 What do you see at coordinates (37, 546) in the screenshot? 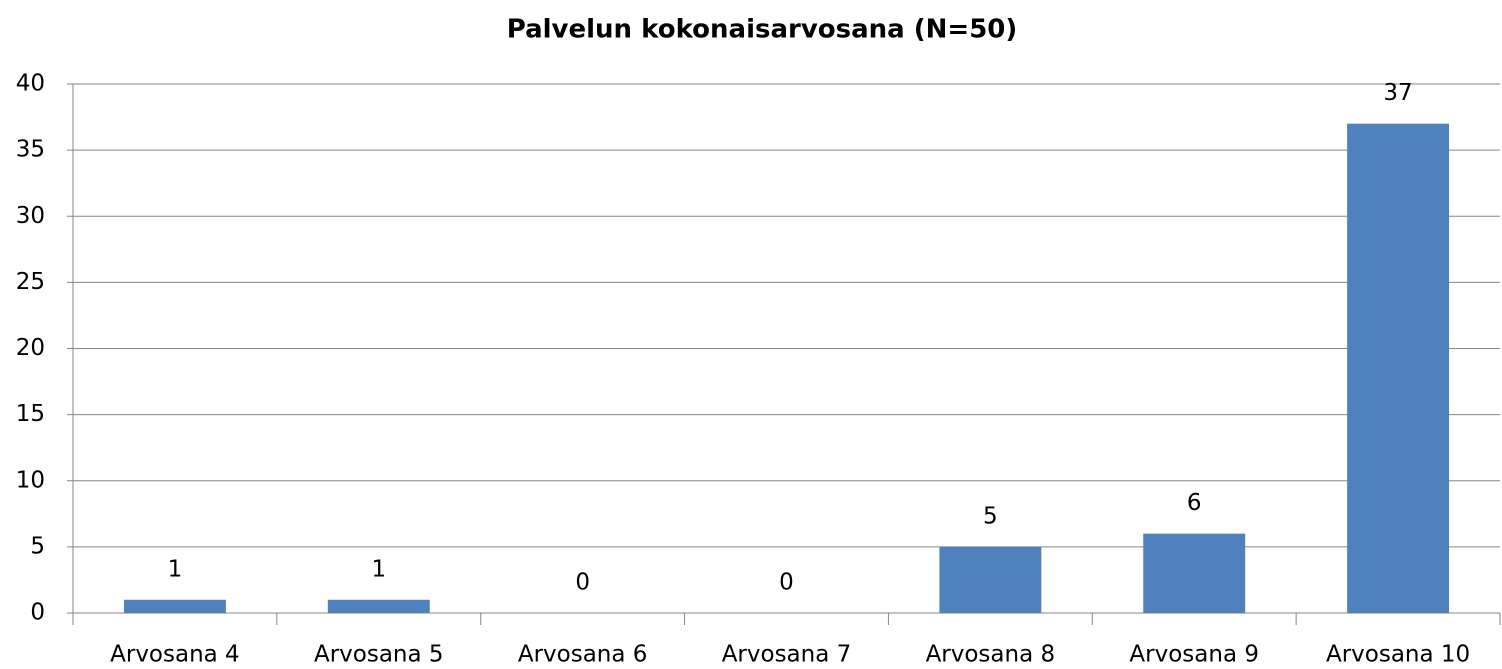
I see `y-tick-label: 5` at bounding box center [37, 546].